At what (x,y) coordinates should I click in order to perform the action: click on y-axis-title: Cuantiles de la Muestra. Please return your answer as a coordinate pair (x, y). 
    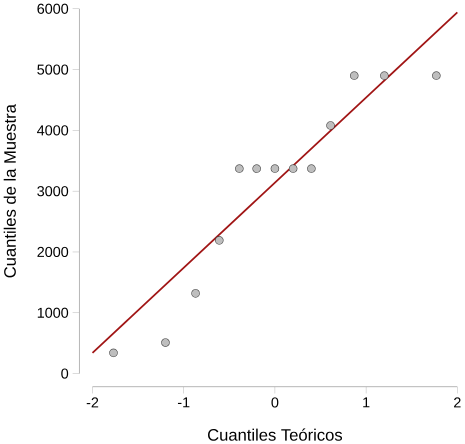
    Looking at the image, I should click on (10, 191).